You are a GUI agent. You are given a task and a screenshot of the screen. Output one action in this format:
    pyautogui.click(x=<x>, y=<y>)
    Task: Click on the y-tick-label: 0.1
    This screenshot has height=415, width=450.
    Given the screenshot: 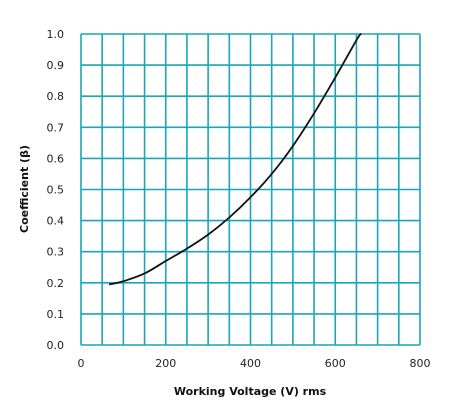 What is the action you would take?
    pyautogui.click(x=56, y=314)
    